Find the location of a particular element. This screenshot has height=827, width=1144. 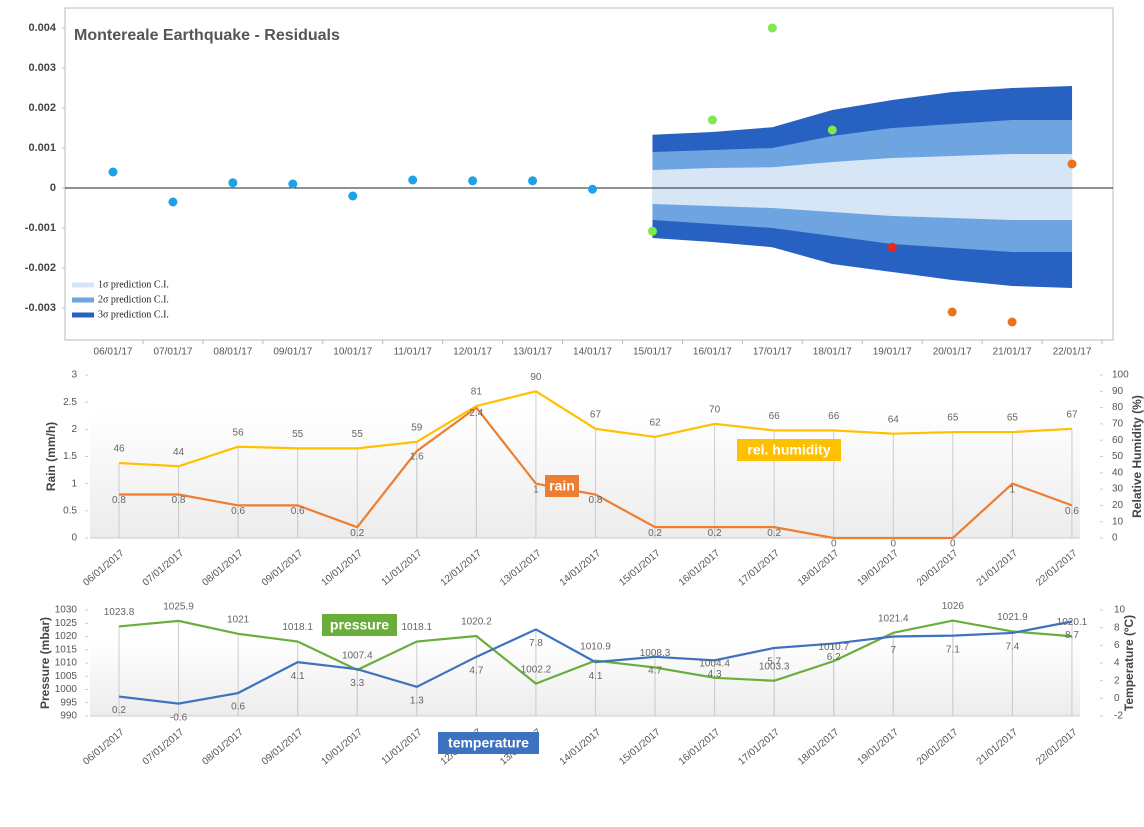

y-tick-label: 1005 is located at coordinates (66, 676).